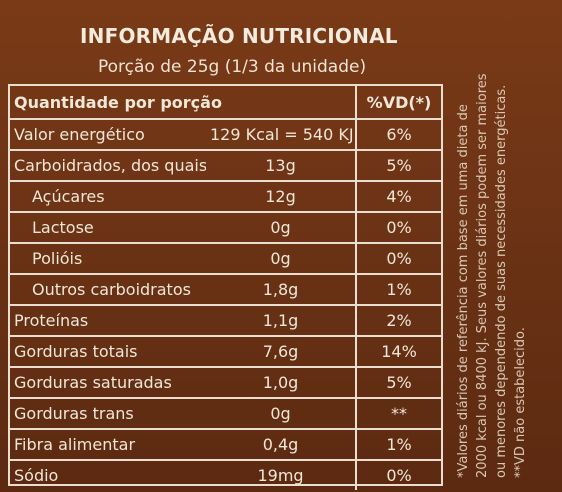 The height and width of the screenshot is (492, 562). Describe the element at coordinates (108, 445) in the screenshot. I see `nutrient-name: Fibra alimentar` at that location.